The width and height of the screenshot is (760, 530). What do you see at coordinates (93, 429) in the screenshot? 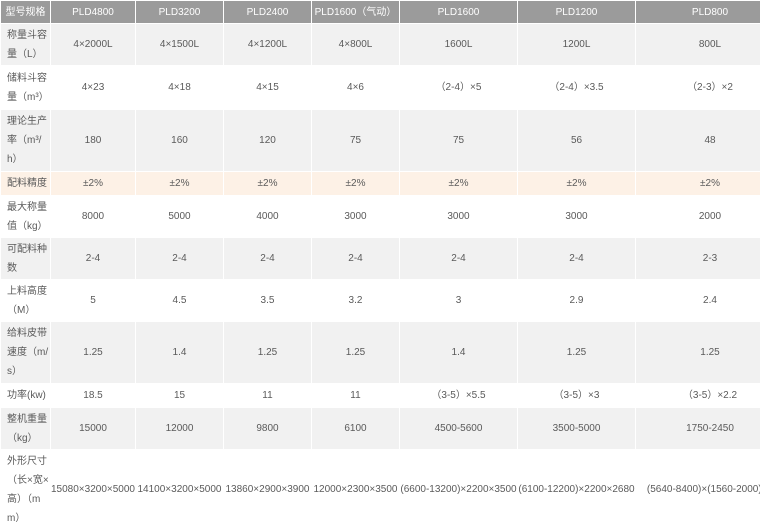
I see `table-cell: 15000` at bounding box center [93, 429].